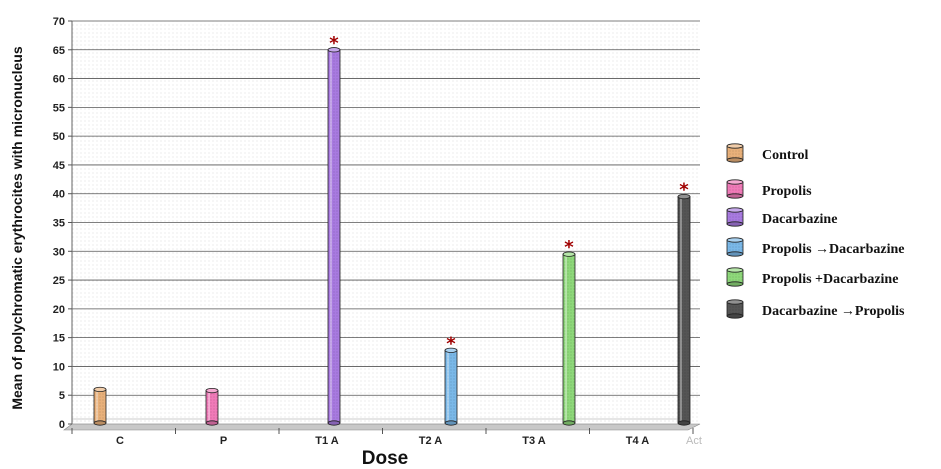 Image resolution: width=941 pixels, height=469 pixels. What do you see at coordinates (430, 441) in the screenshot?
I see `x-tick-label: T2 A` at bounding box center [430, 441].